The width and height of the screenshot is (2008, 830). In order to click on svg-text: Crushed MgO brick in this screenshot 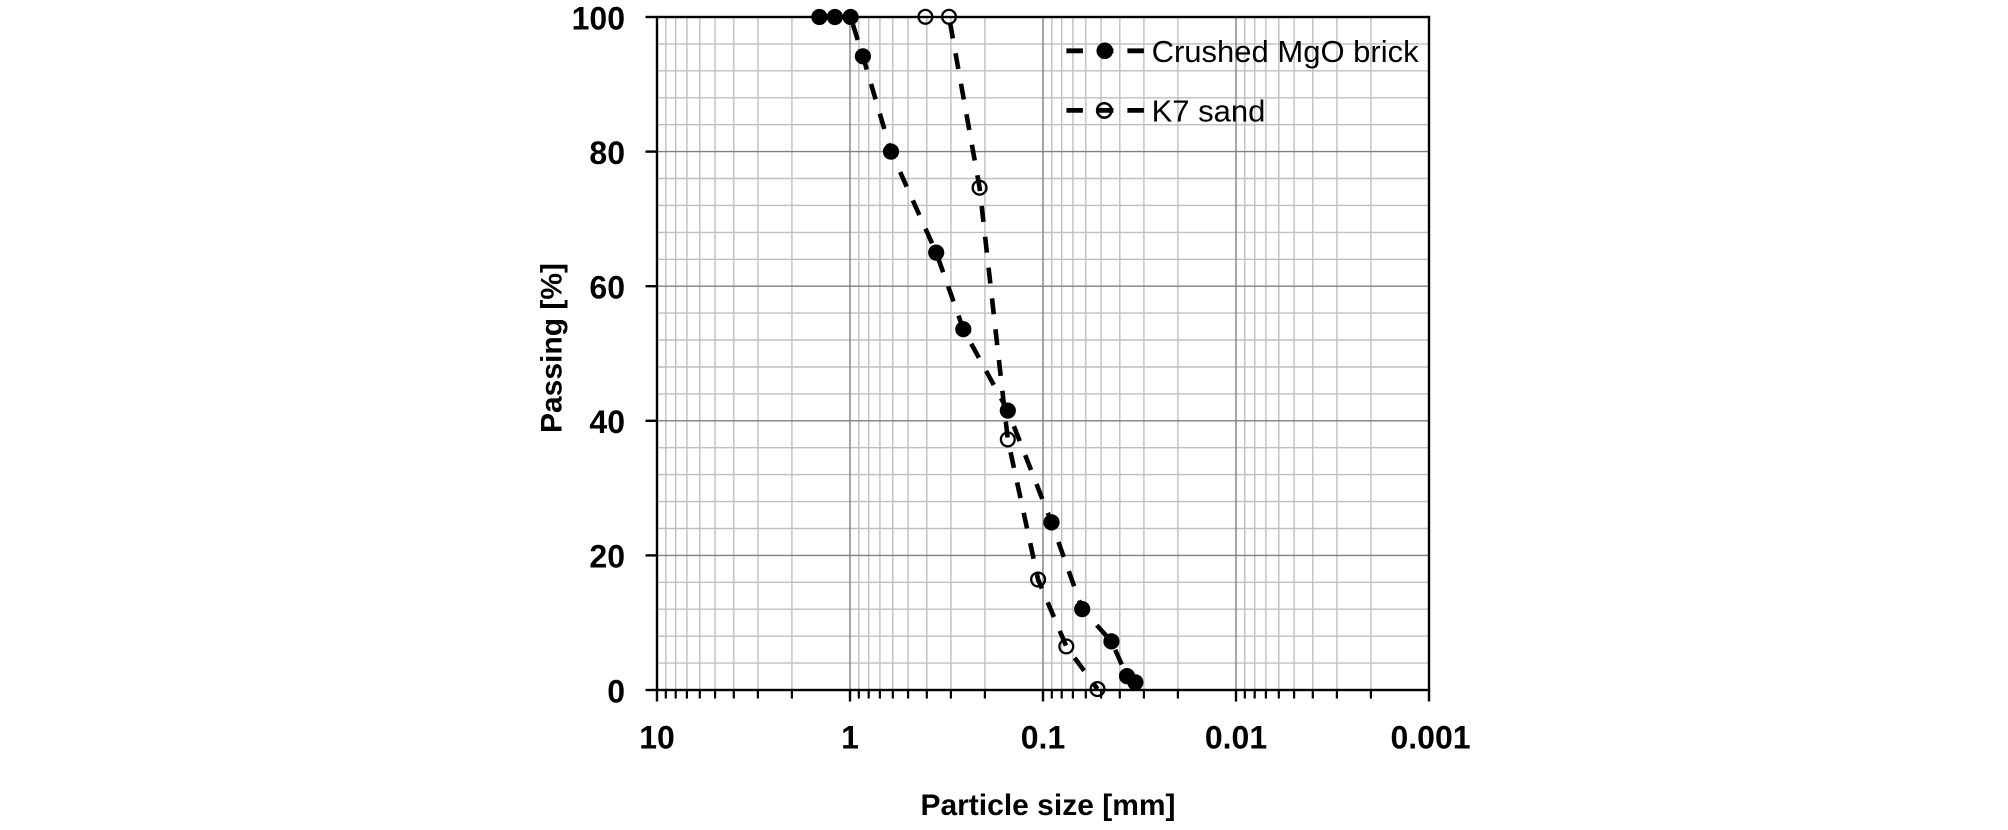, I will do `click(1286, 51)`.